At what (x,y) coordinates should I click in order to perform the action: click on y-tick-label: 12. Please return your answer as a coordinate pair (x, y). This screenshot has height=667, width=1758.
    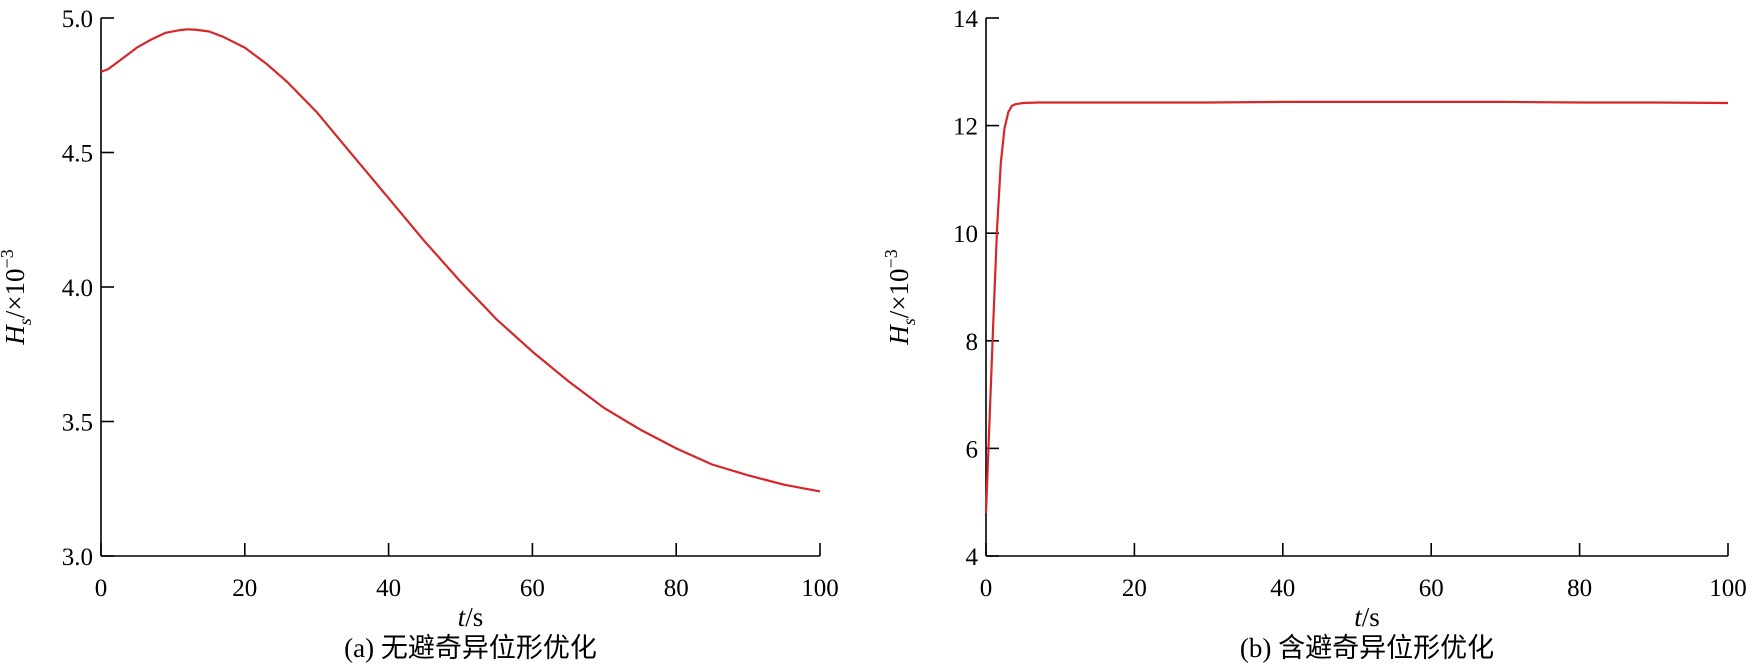
    Looking at the image, I should click on (965, 127).